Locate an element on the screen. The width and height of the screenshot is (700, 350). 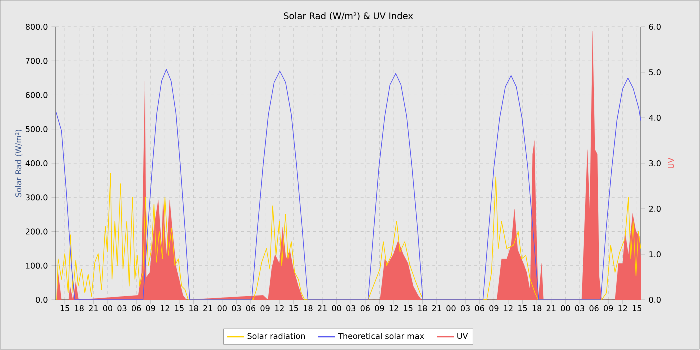
chart-title: Solar Rad (W/m²) & UV Index is located at coordinates (349, 16).